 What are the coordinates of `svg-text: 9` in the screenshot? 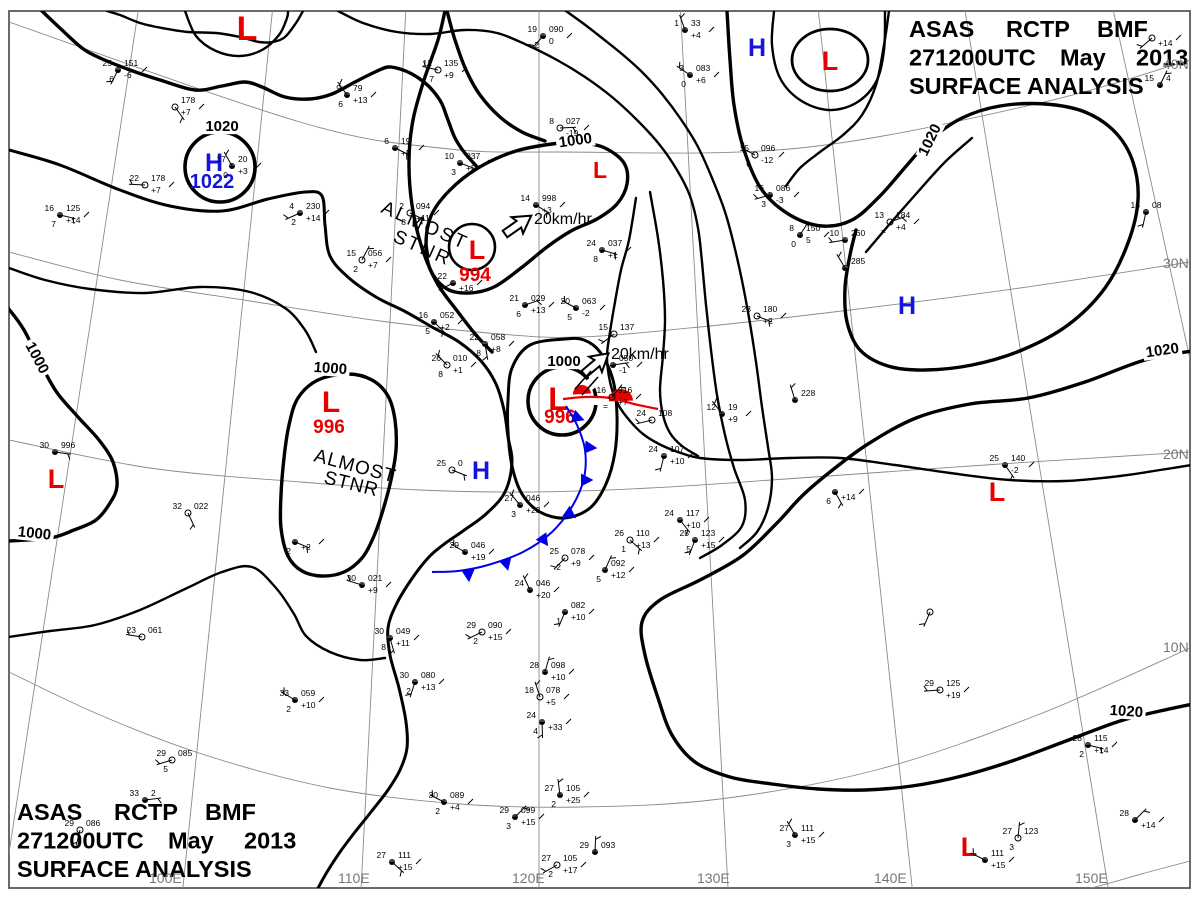 It's located at (338, 88).